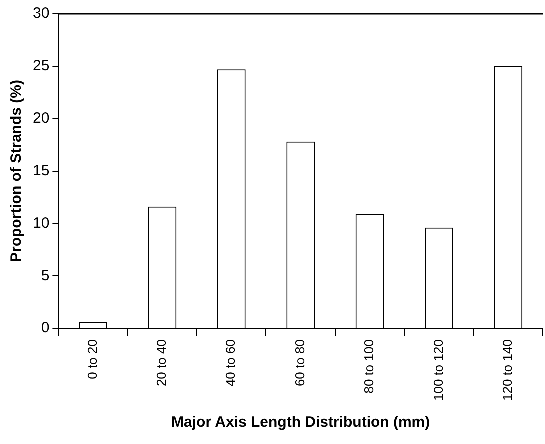 The height and width of the screenshot is (444, 545). What do you see at coordinates (438, 371) in the screenshot?
I see `x-tick-label: 100 to 120` at bounding box center [438, 371].